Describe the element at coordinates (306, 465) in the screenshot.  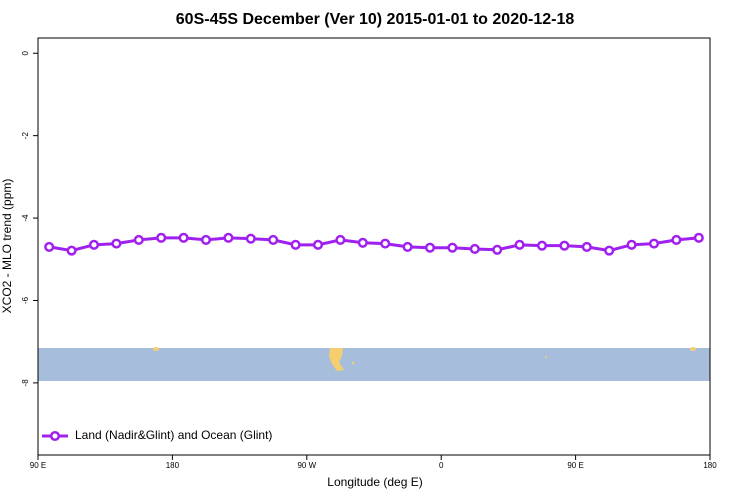
I see `x-tick-label: 90 W` at that location.